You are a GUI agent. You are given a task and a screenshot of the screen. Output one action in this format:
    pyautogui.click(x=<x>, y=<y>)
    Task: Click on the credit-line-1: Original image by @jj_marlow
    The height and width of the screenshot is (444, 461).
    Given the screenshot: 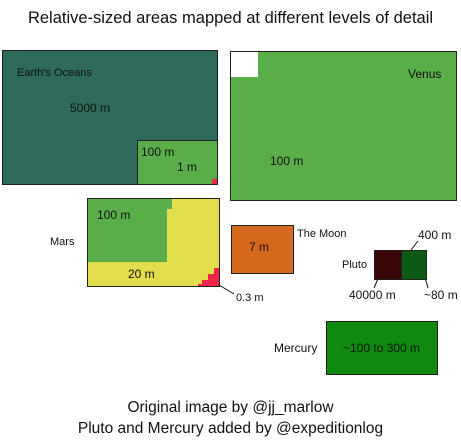 What is the action you would take?
    pyautogui.click(x=230, y=407)
    